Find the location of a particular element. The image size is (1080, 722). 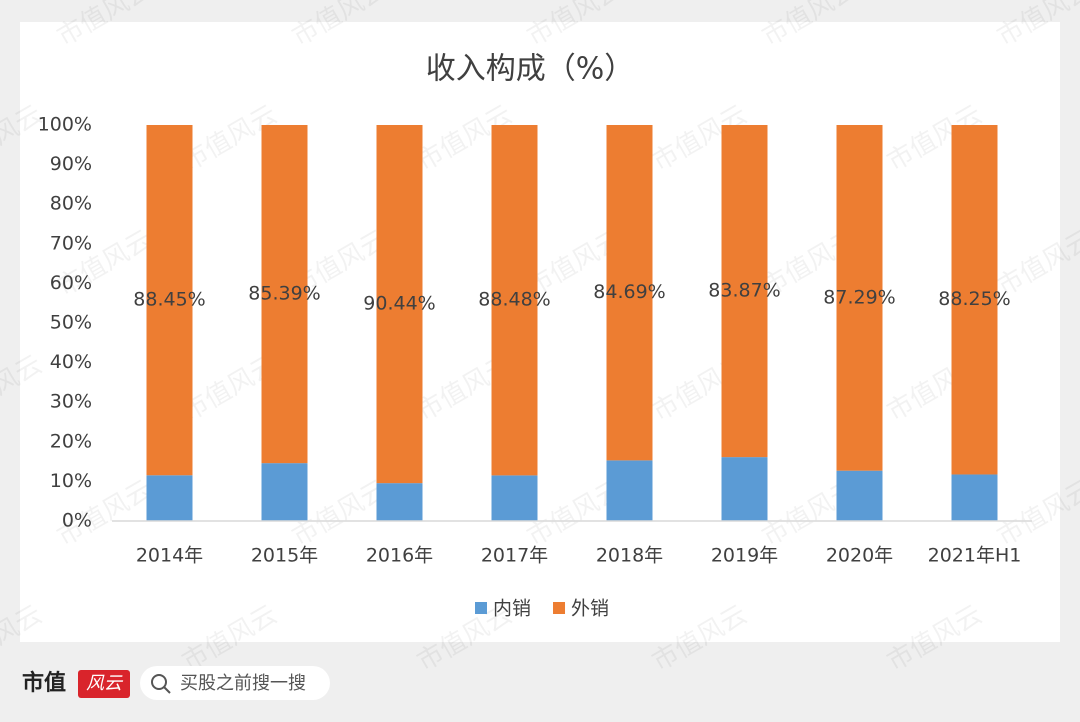

data-label: 83.87% is located at coordinates (744, 291).